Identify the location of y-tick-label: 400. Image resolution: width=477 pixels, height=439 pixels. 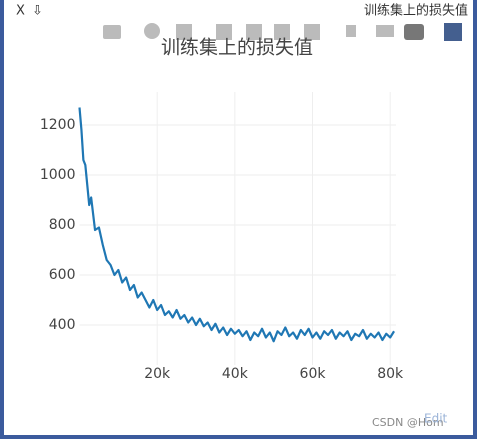
(62, 325).